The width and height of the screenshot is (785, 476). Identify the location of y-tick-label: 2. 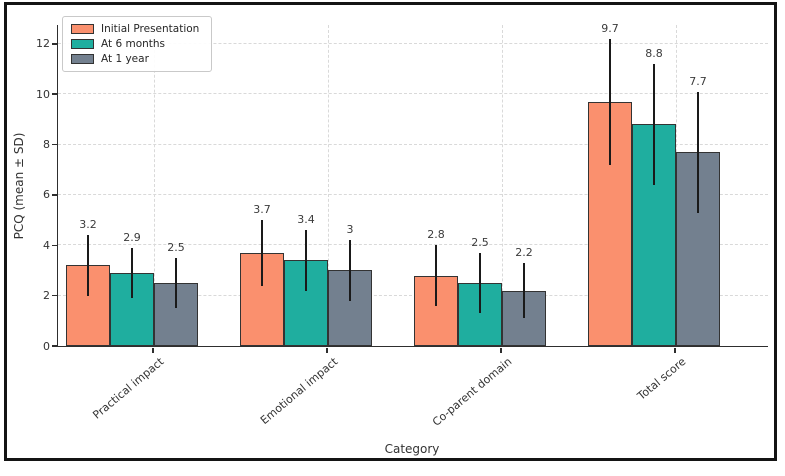
(46, 296).